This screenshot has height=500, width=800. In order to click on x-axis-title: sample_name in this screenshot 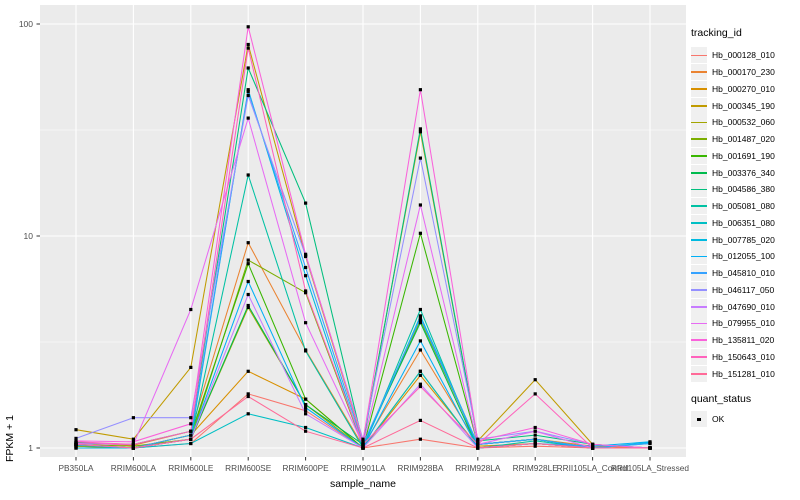, I will do `click(363, 484)`.